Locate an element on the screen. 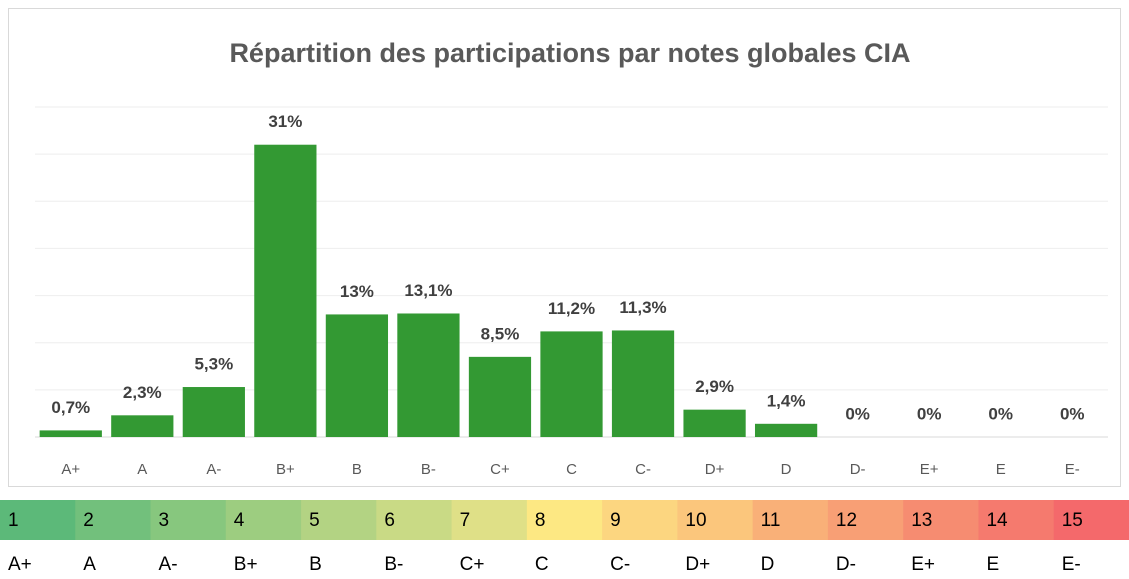 The image size is (1129, 579). data-label: 13,1% is located at coordinates (428, 290).